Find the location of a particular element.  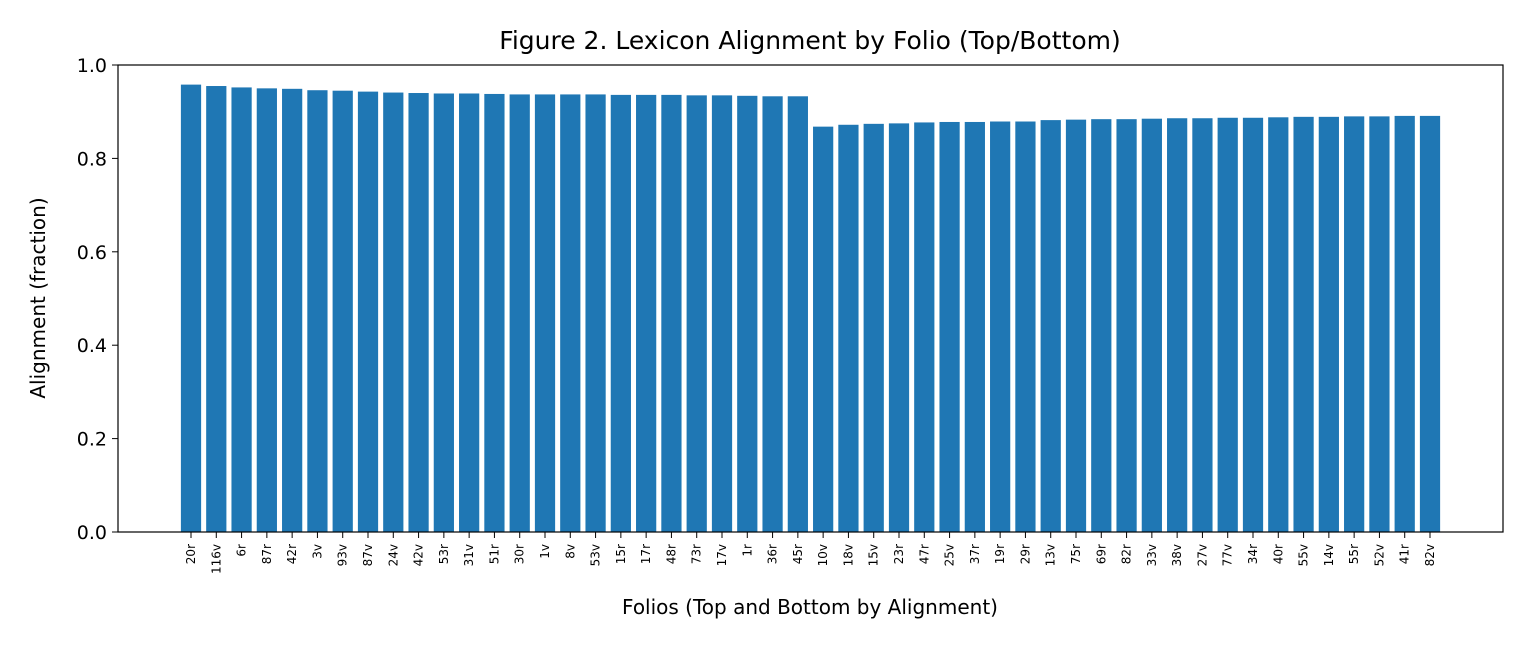

x-tick-label: 14v is located at coordinates (1329, 555).